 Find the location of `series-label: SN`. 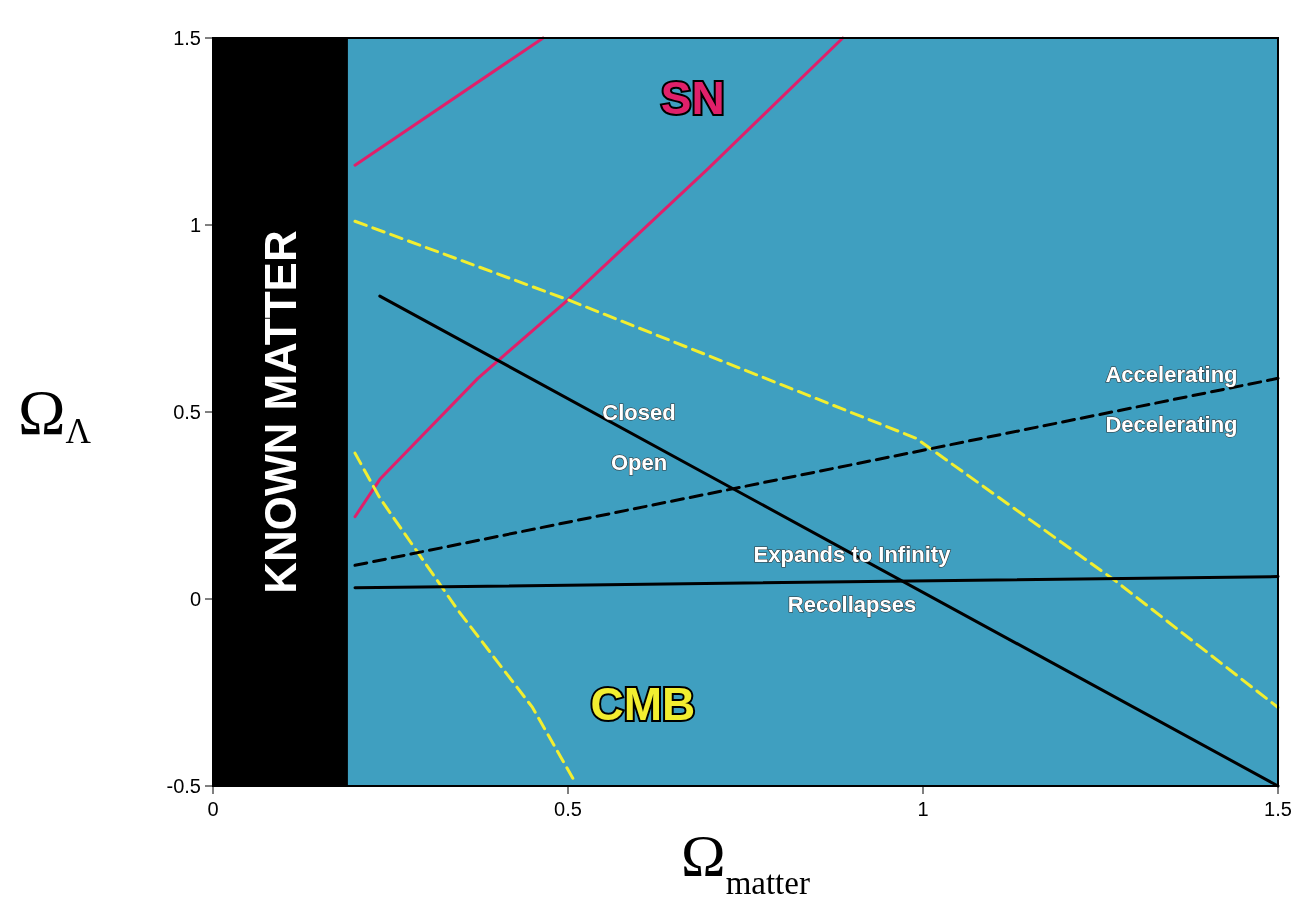

series-label: SN is located at coordinates (692, 98).